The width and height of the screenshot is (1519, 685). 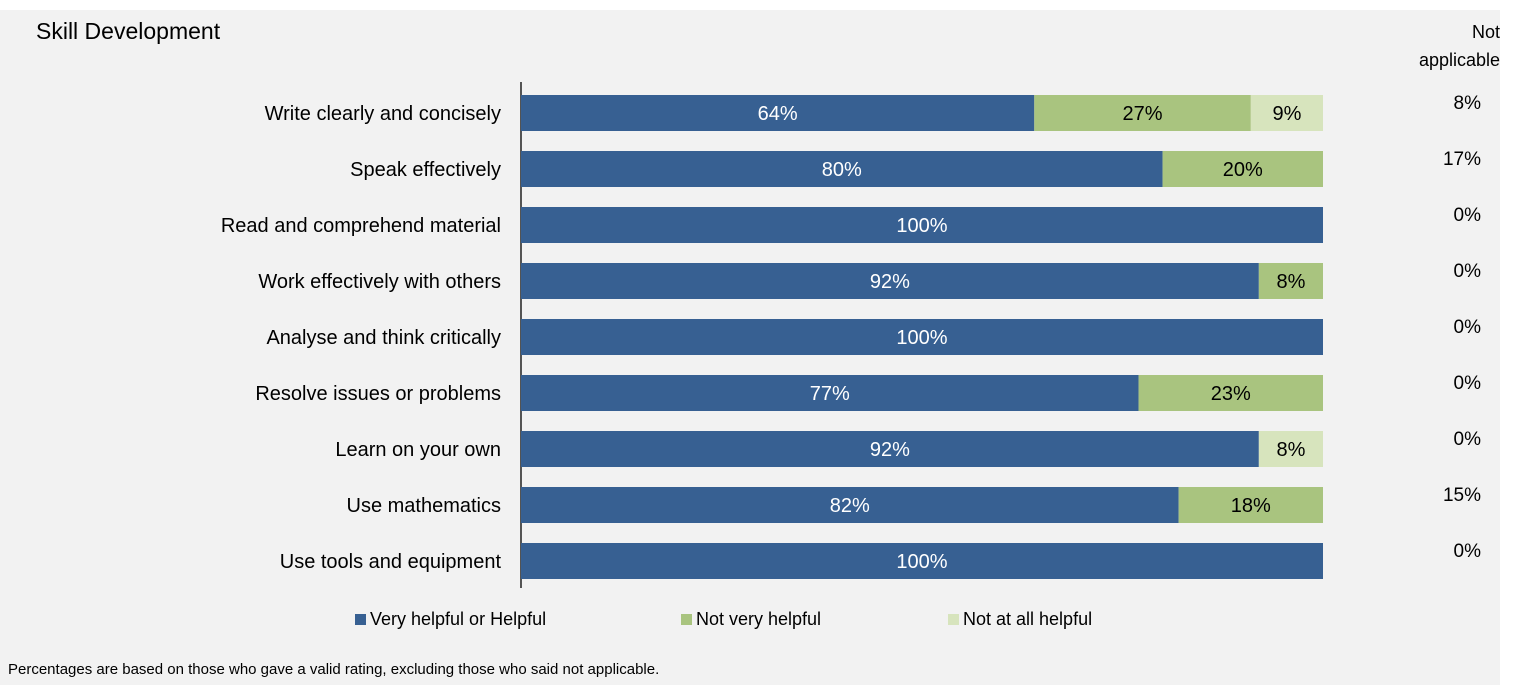 I want to click on chart-title: Skill Development, so click(x=128, y=31).